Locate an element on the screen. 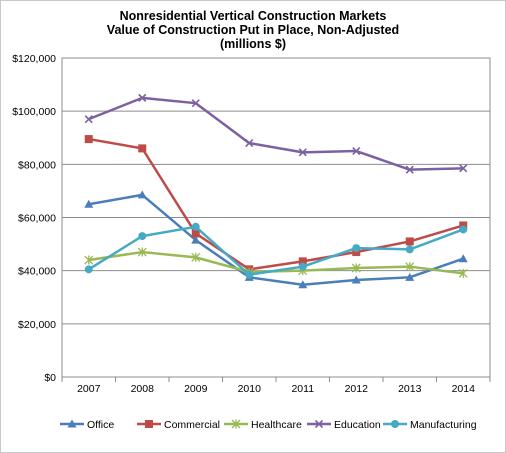 This screenshot has width=506, height=453. legend-item-education: Education is located at coordinates (344, 425).